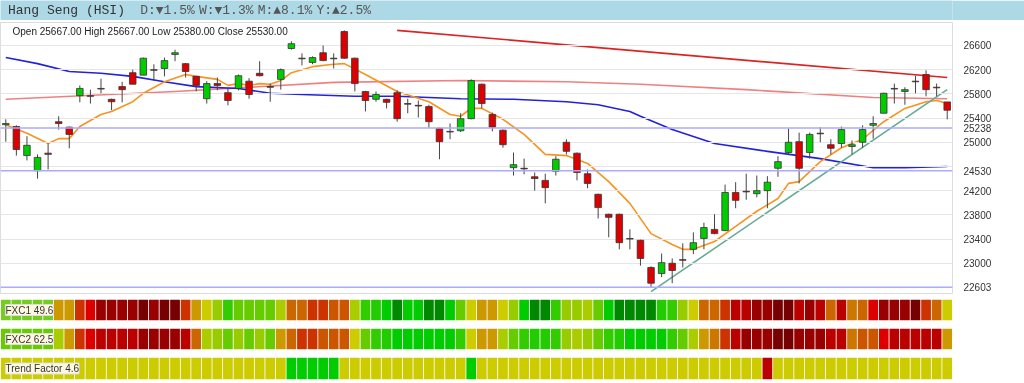 Image resolution: width=1024 pixels, height=383 pixels. What do you see at coordinates (285, 10) in the screenshot?
I see `text: M:▲8.1%` at bounding box center [285, 10].